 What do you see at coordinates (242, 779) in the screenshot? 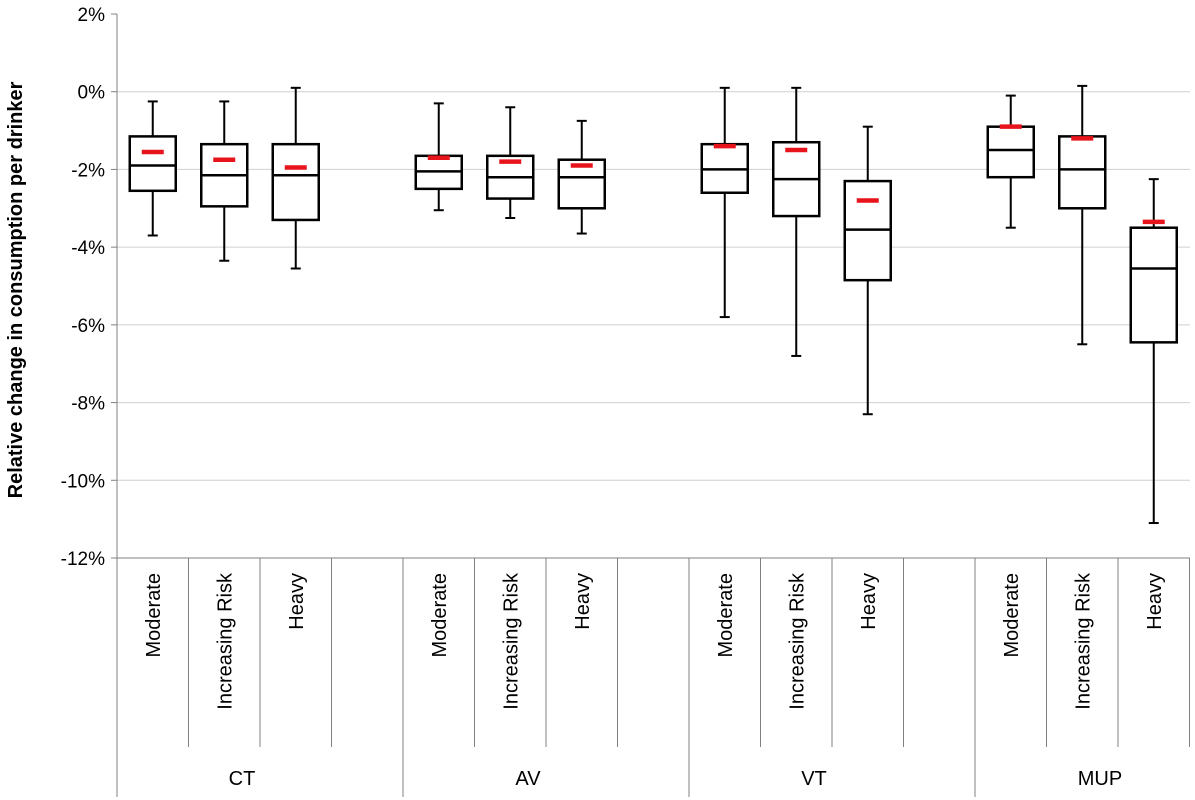
I see `group-label: CT` at bounding box center [242, 779].